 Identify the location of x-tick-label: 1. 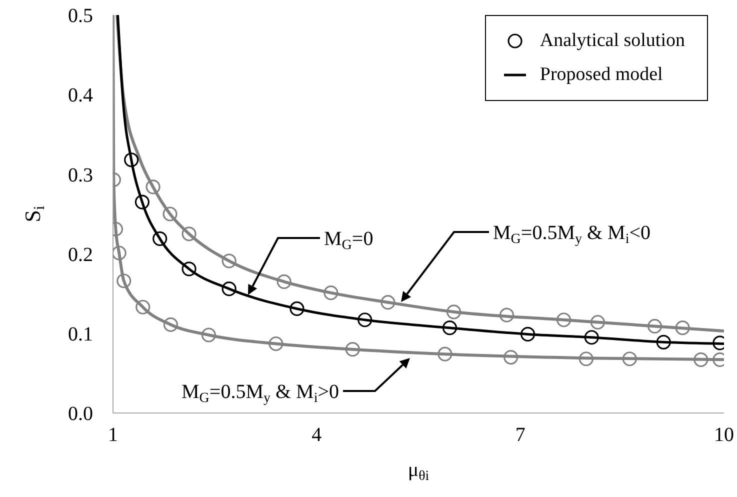
(113, 435).